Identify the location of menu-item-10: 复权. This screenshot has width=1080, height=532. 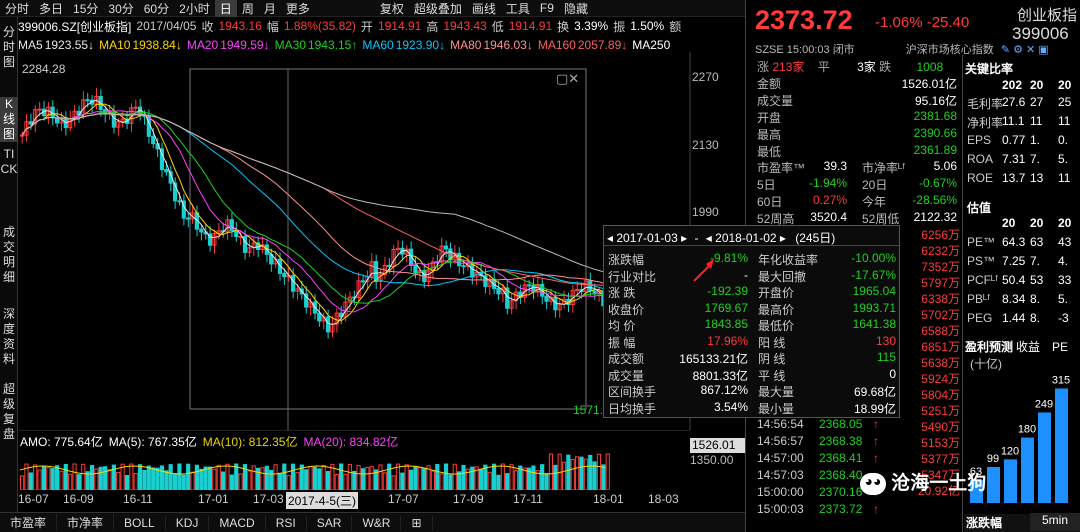
(391, 8).